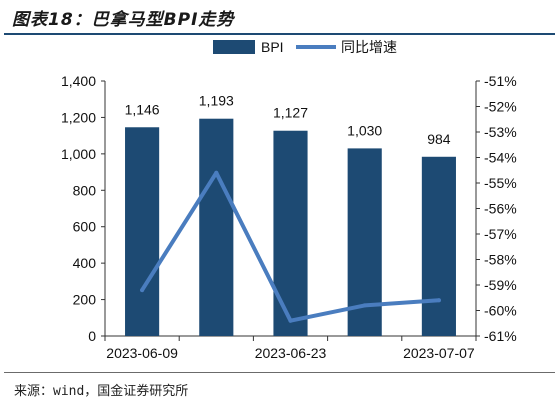 This screenshot has width=559, height=404. I want to click on left-axis-tick-label: 1,000, so click(78, 154).